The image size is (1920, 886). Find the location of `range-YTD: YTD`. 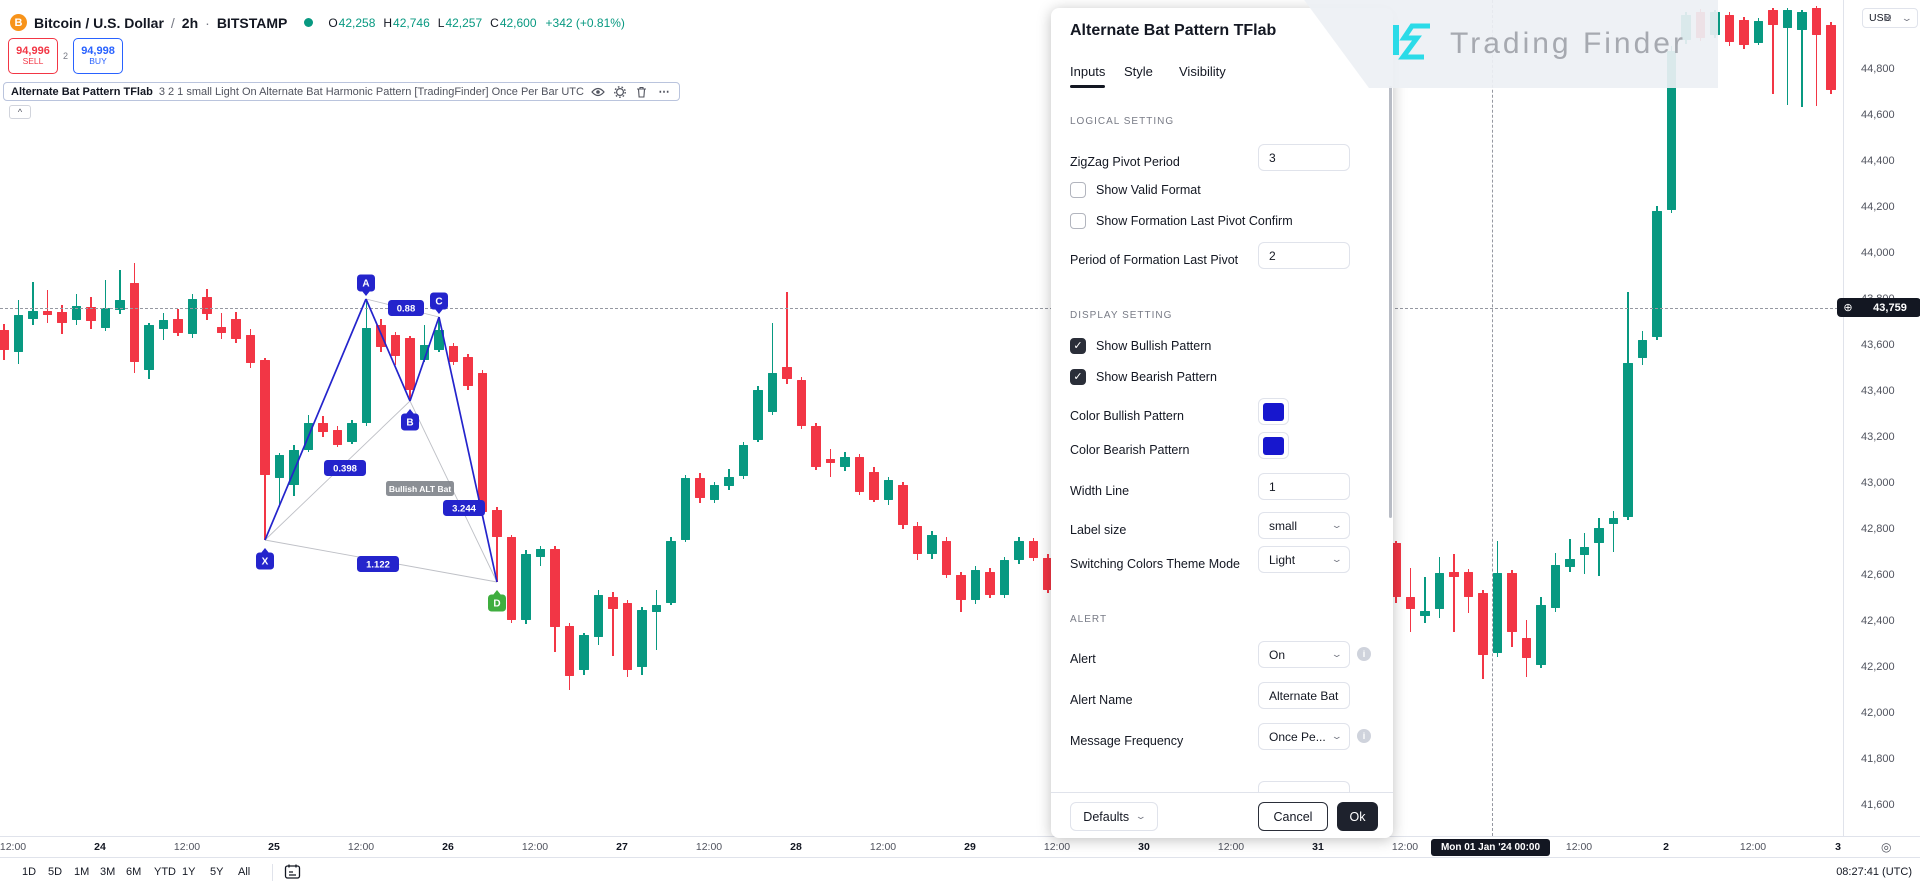

range-YTD: YTD is located at coordinates (165, 872).